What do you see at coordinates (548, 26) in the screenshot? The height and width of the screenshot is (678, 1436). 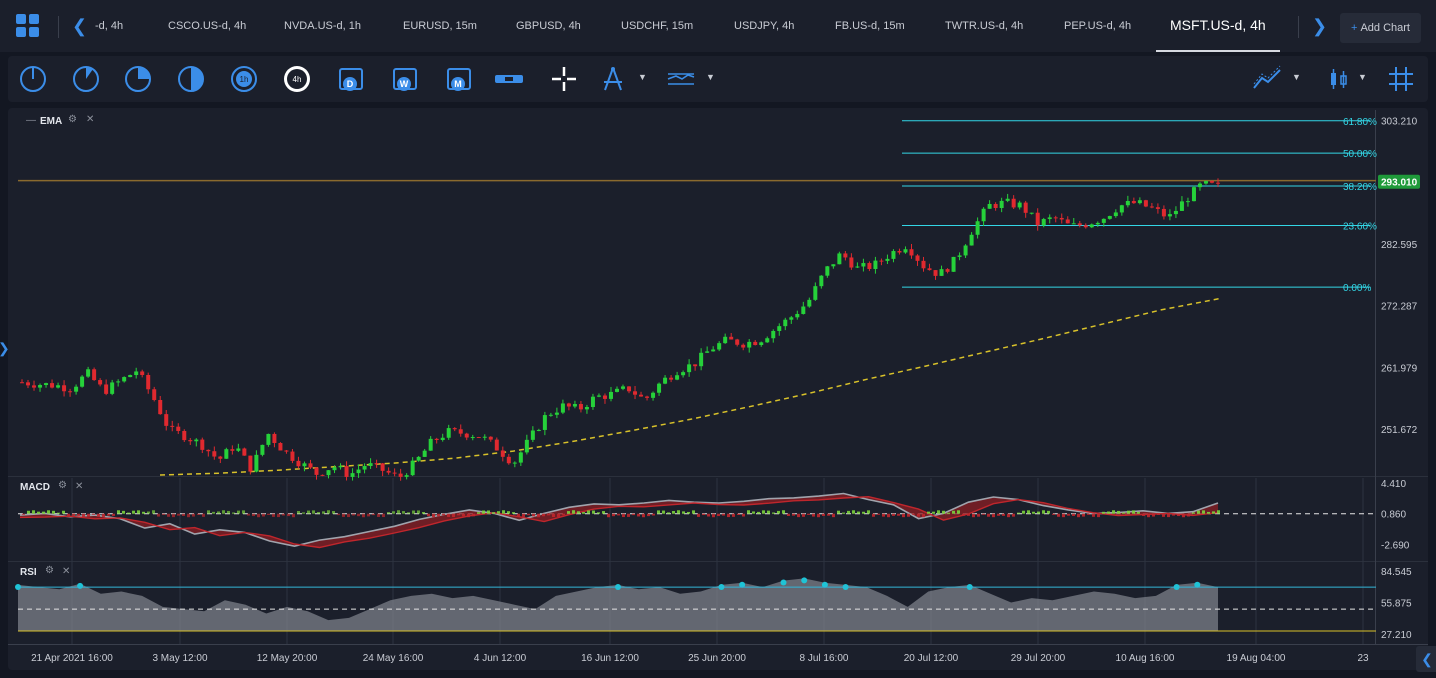 I see `tab-4: GBPUSD, 4h` at bounding box center [548, 26].